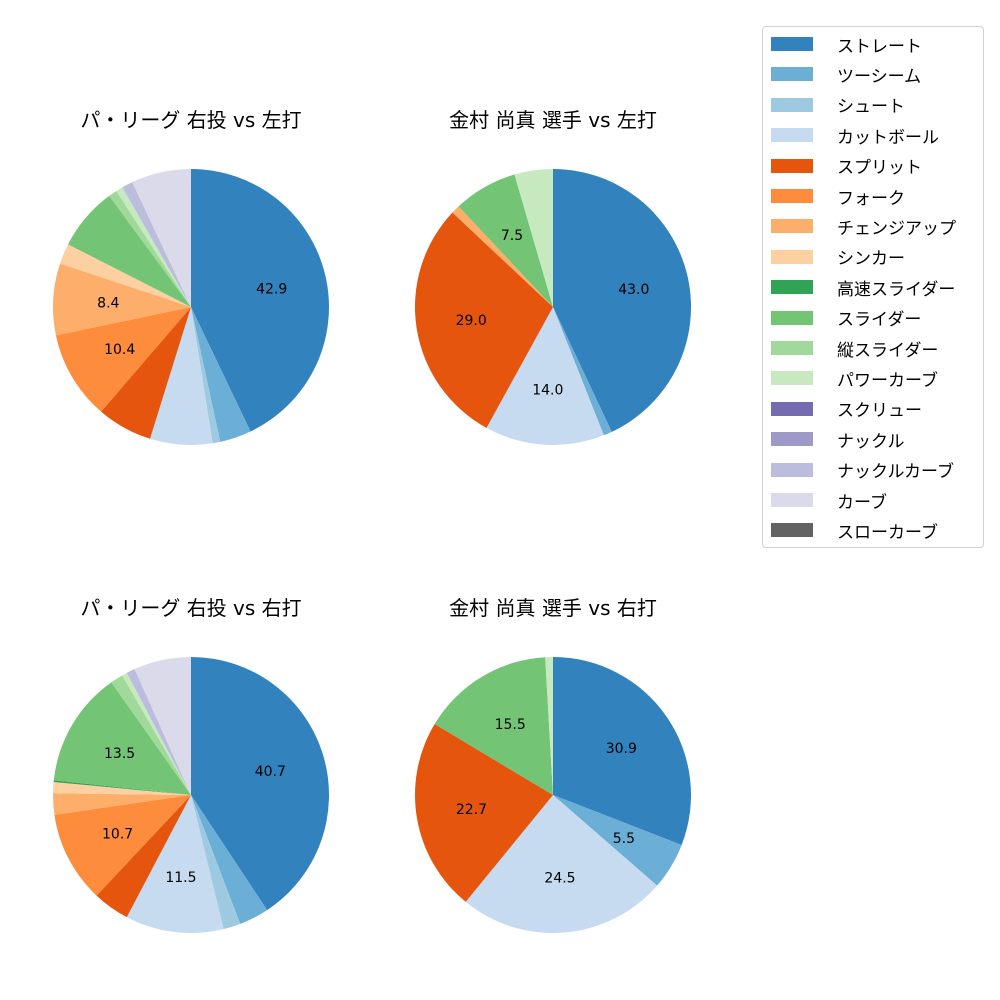  Describe the element at coordinates (879, 168) in the screenshot. I see `legend-label: スプリット` at that location.